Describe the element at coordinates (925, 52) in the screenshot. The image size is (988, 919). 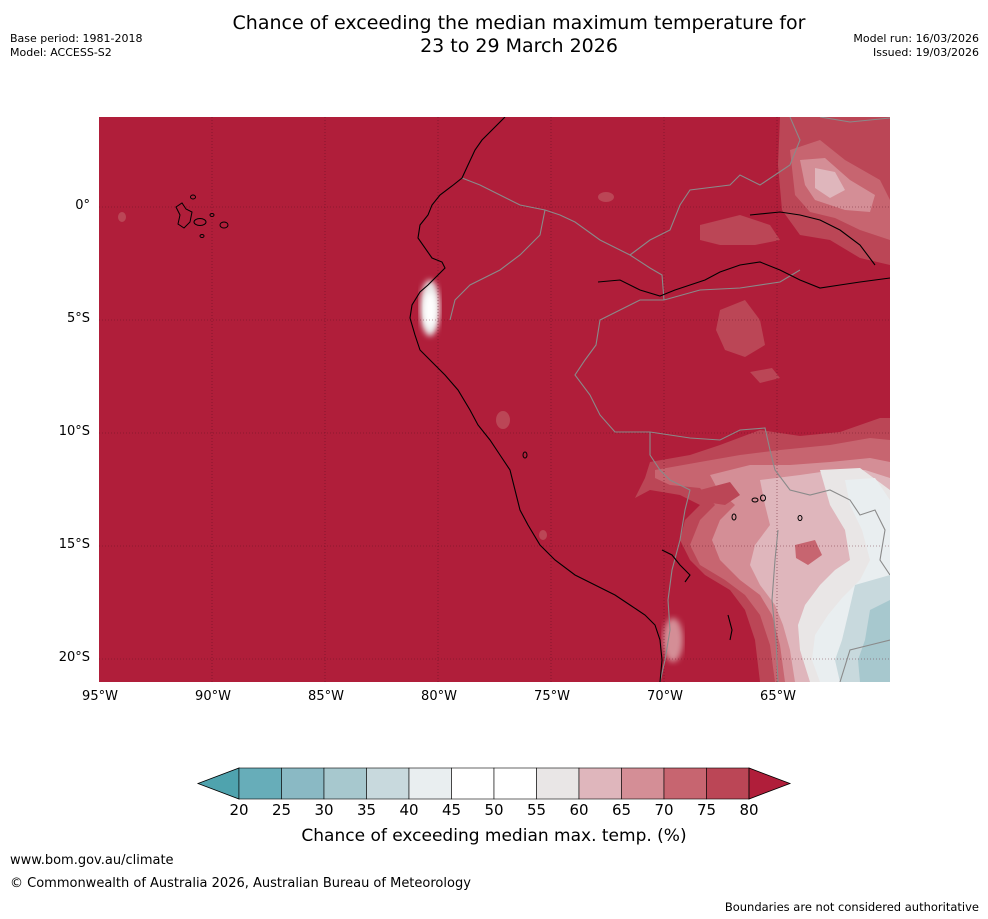
I see `issued-date: Issued: 19/03/2026` at that location.